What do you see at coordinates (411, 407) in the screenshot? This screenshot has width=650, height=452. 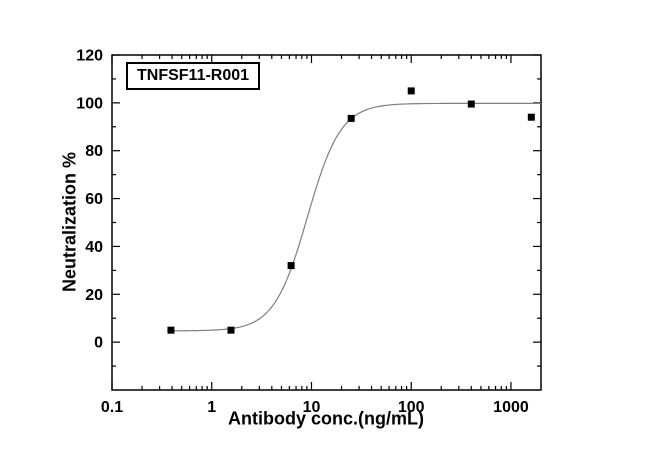 I see `x-tick-label: 100` at bounding box center [411, 407].